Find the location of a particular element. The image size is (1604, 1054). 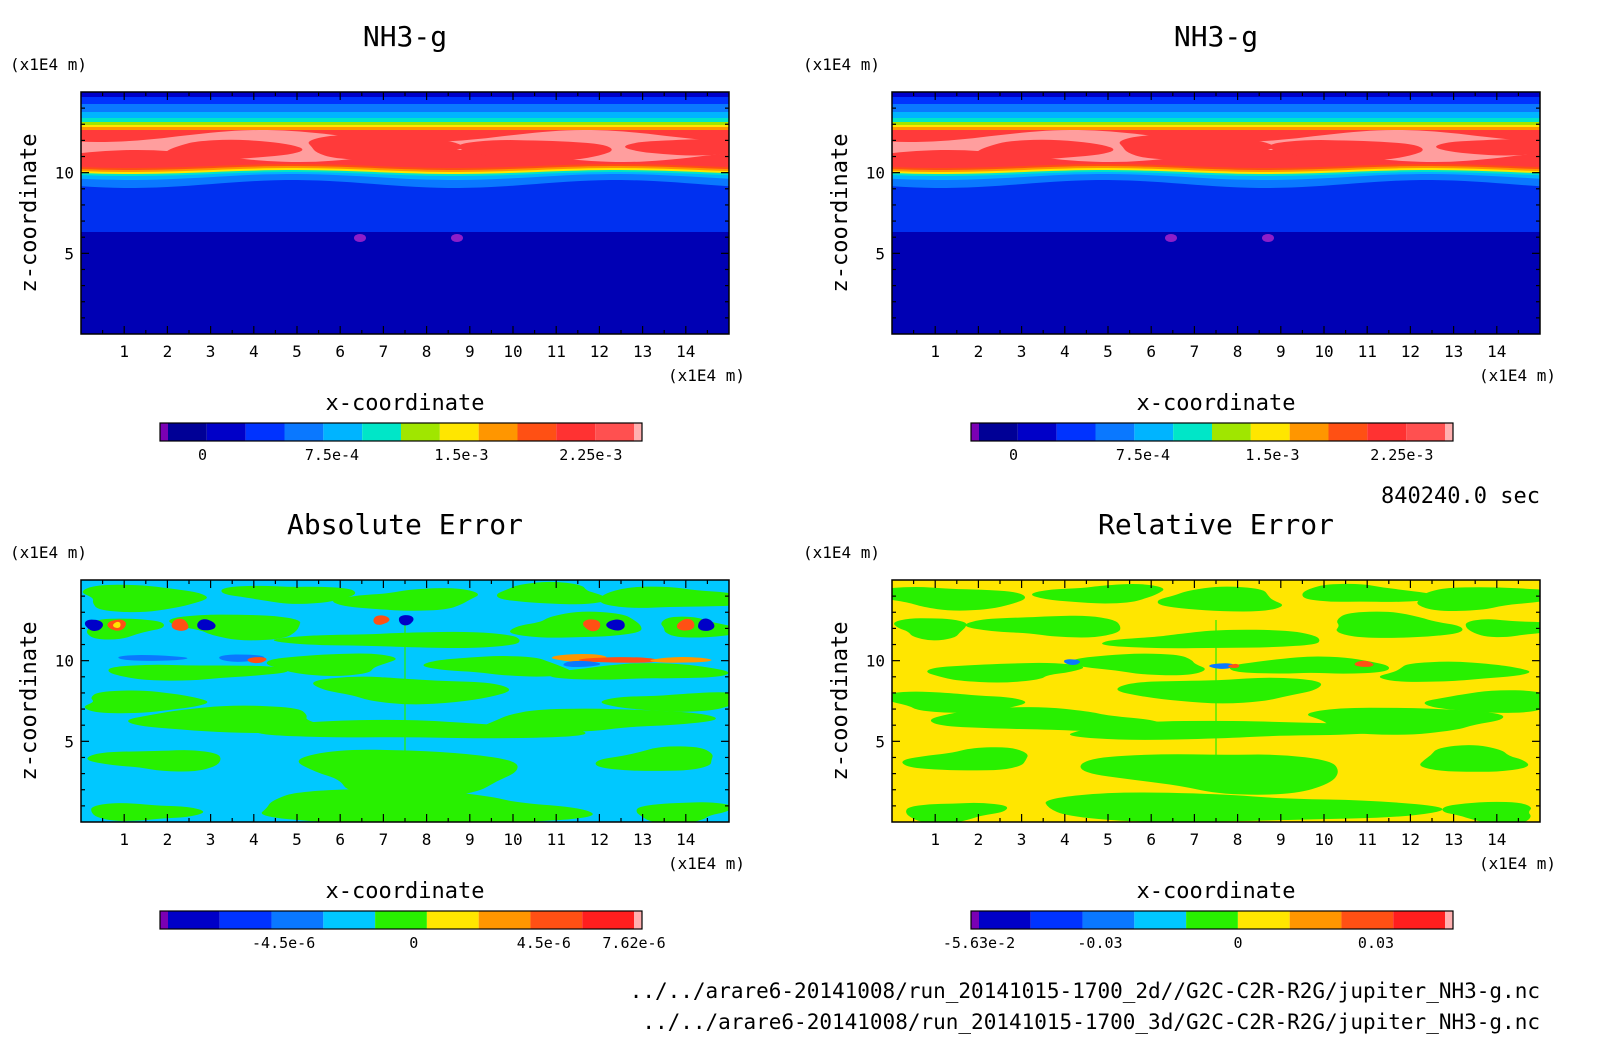

y-tick-label: 5 is located at coordinates (880, 253).